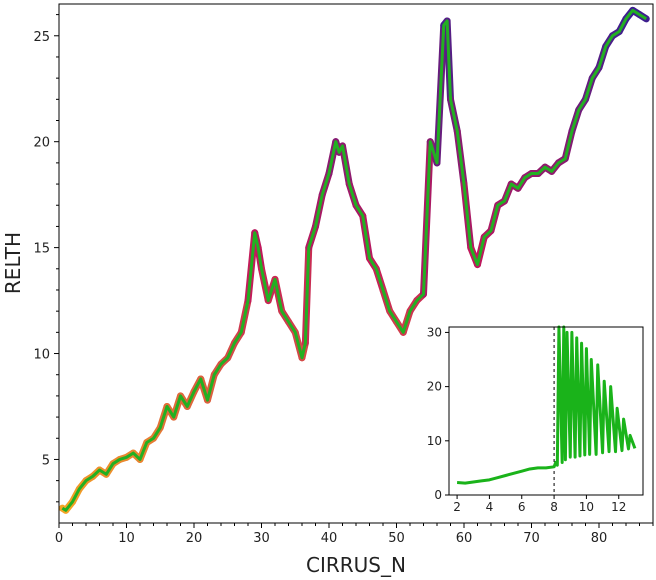 The width and height of the screenshot is (656, 580). What do you see at coordinates (126, 538) in the screenshot?
I see `x-tick-label: 10` at bounding box center [126, 538].